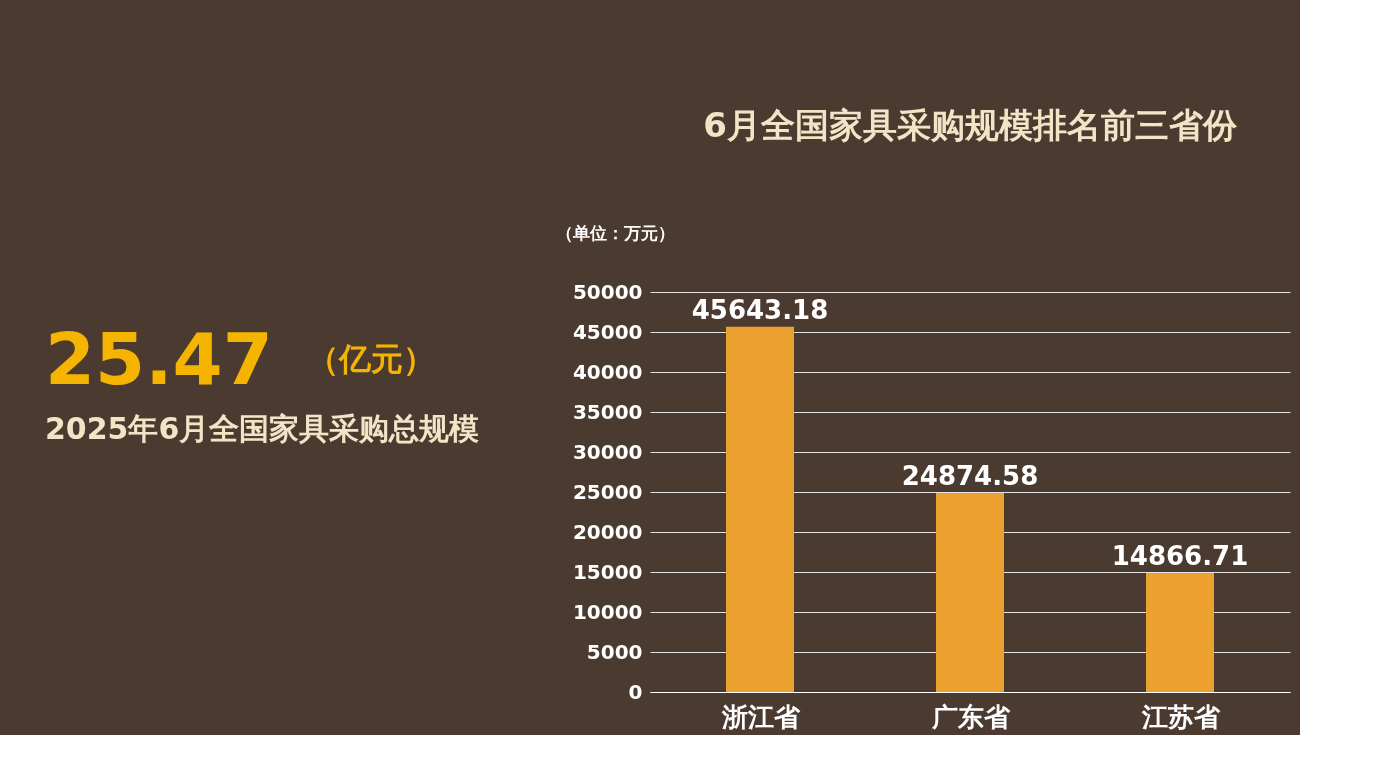 The height and width of the screenshot is (757, 1380). What do you see at coordinates (607, 291) in the screenshot?
I see `y-tick-label: 50000` at bounding box center [607, 291].